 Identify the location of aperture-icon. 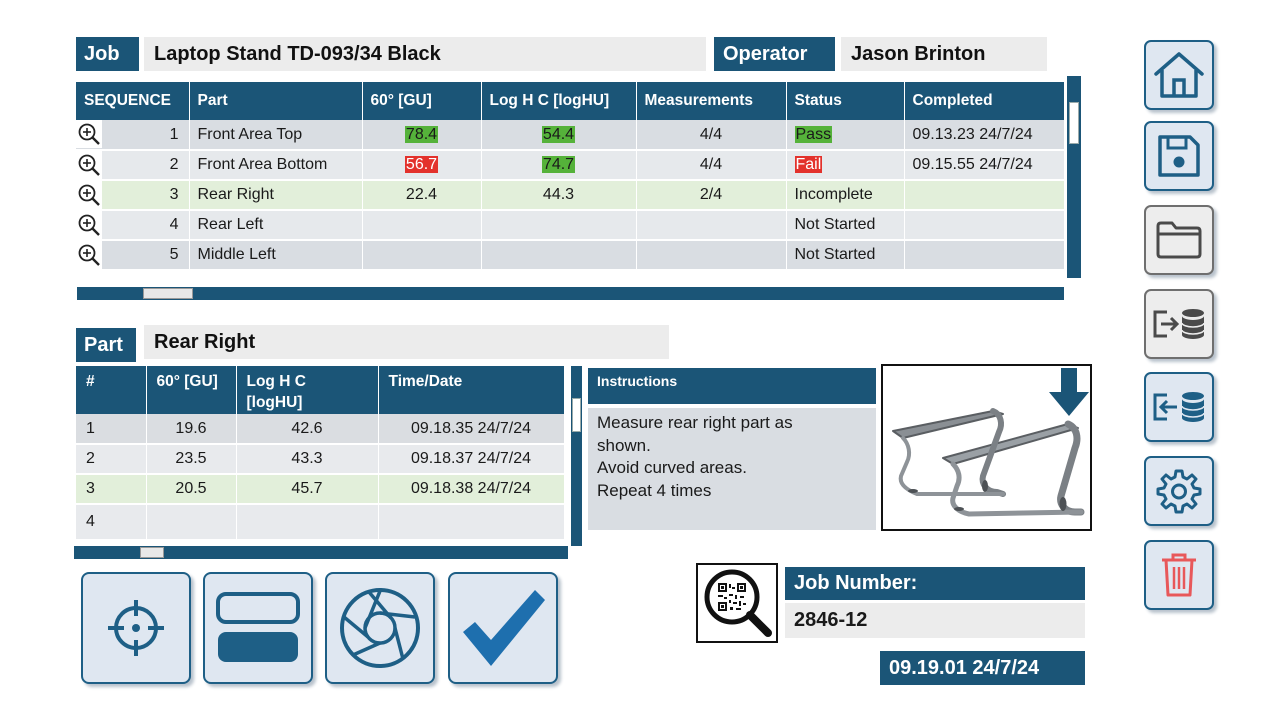
(380, 628).